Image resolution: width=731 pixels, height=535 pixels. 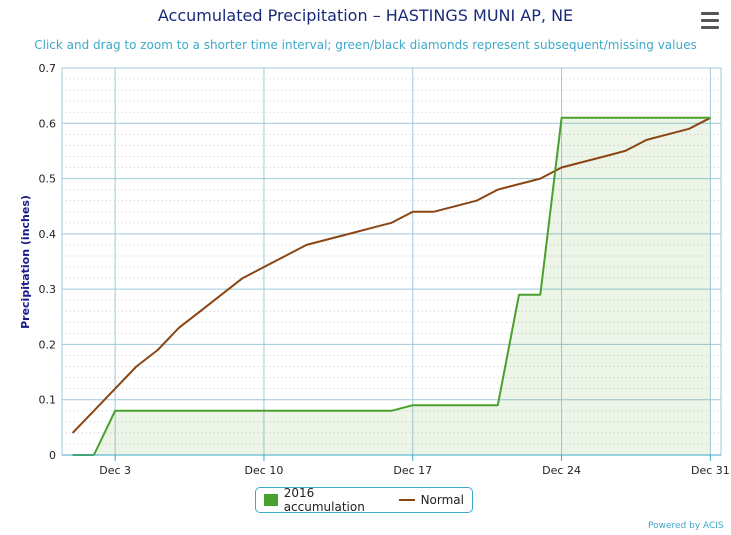 I want to click on legend: 2016 accumulation Normal, so click(x=364, y=500).